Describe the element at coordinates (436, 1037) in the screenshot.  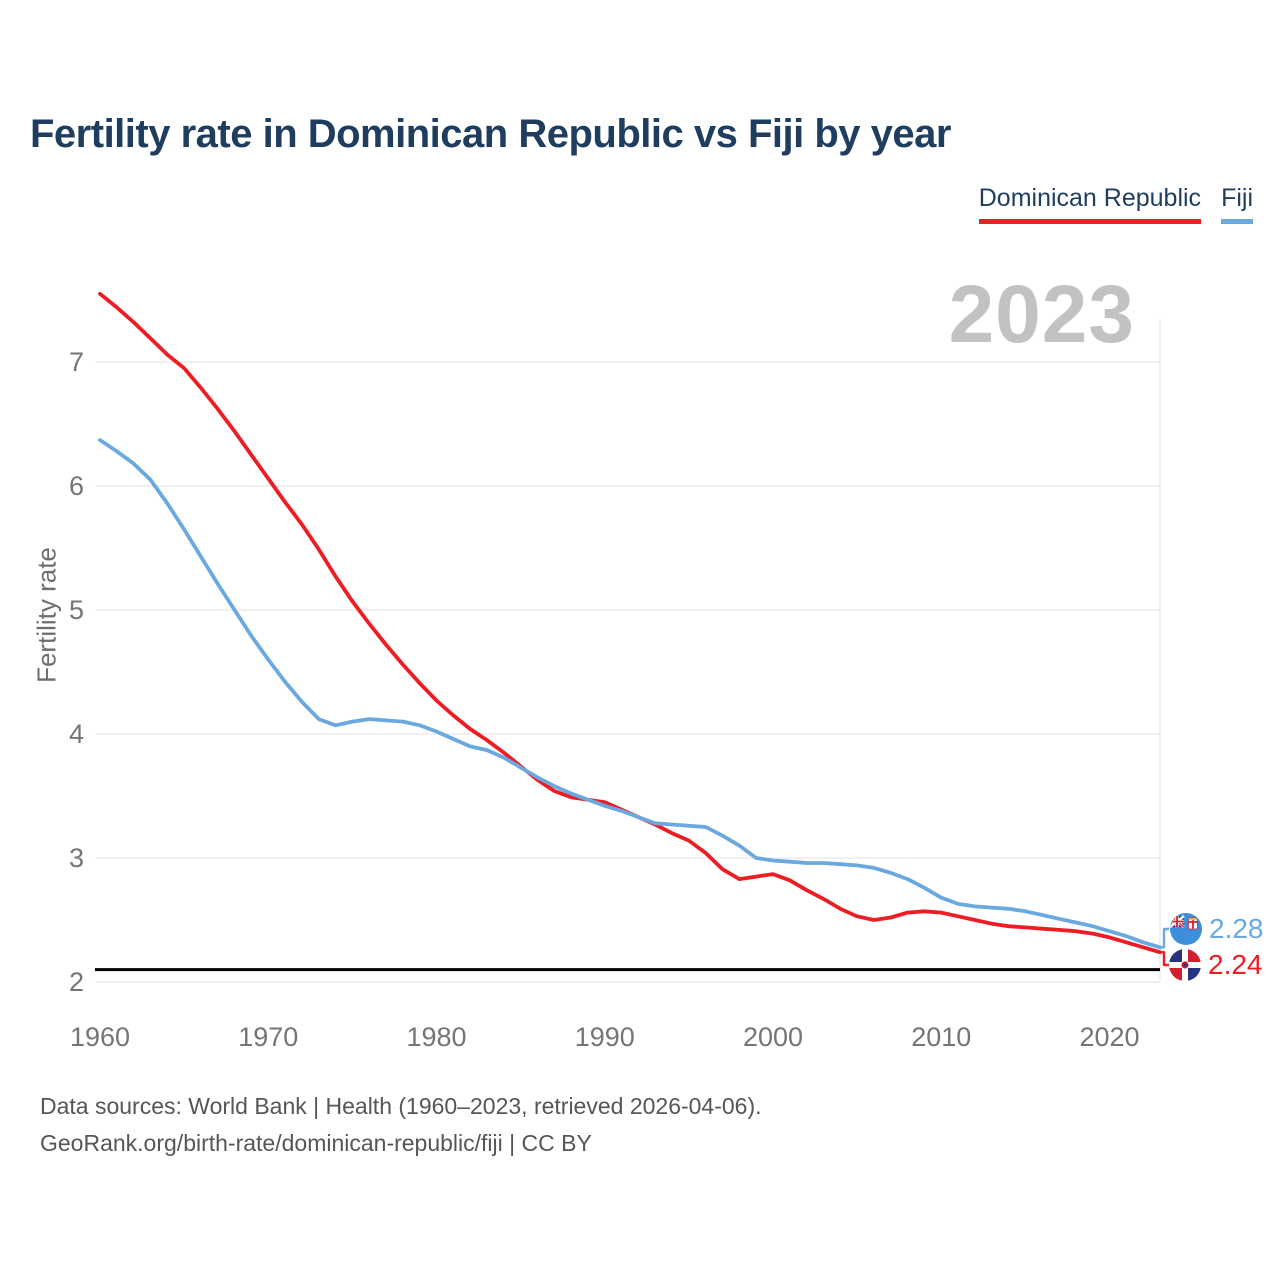
I see `x-tick-label: 1980` at that location.